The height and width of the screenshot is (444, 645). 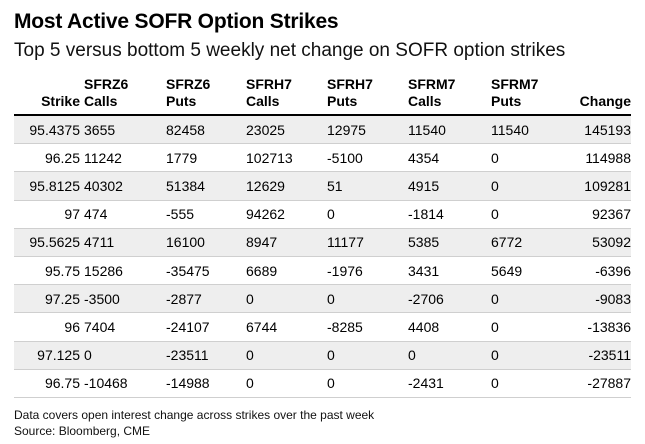 What do you see at coordinates (103, 270) in the screenshot?
I see `table-cell: 15286` at bounding box center [103, 270].